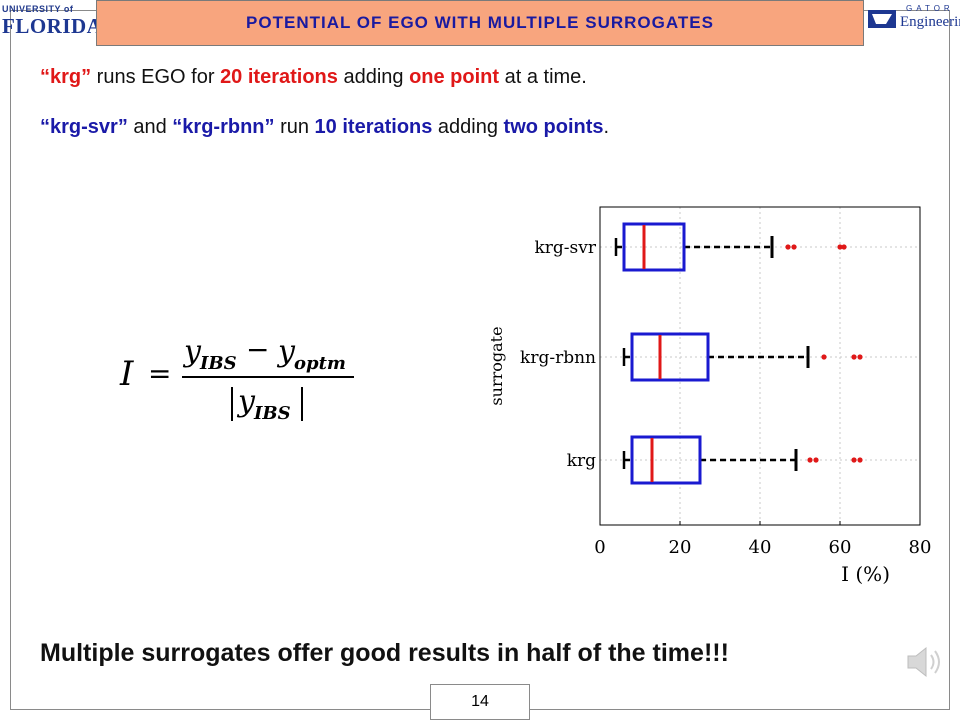 The image size is (960, 720). I want to click on text: and, so click(150, 127).